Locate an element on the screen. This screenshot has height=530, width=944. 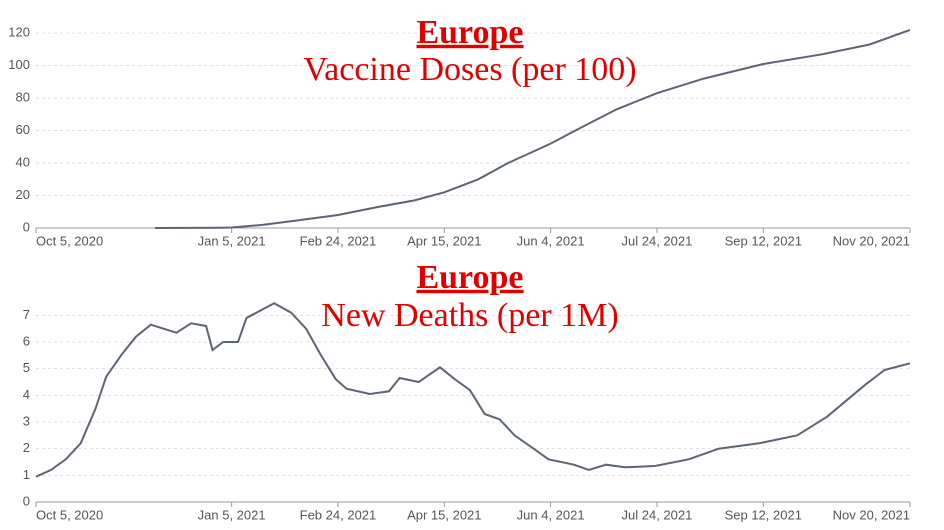
y-tick-label: 7 is located at coordinates (26, 314).